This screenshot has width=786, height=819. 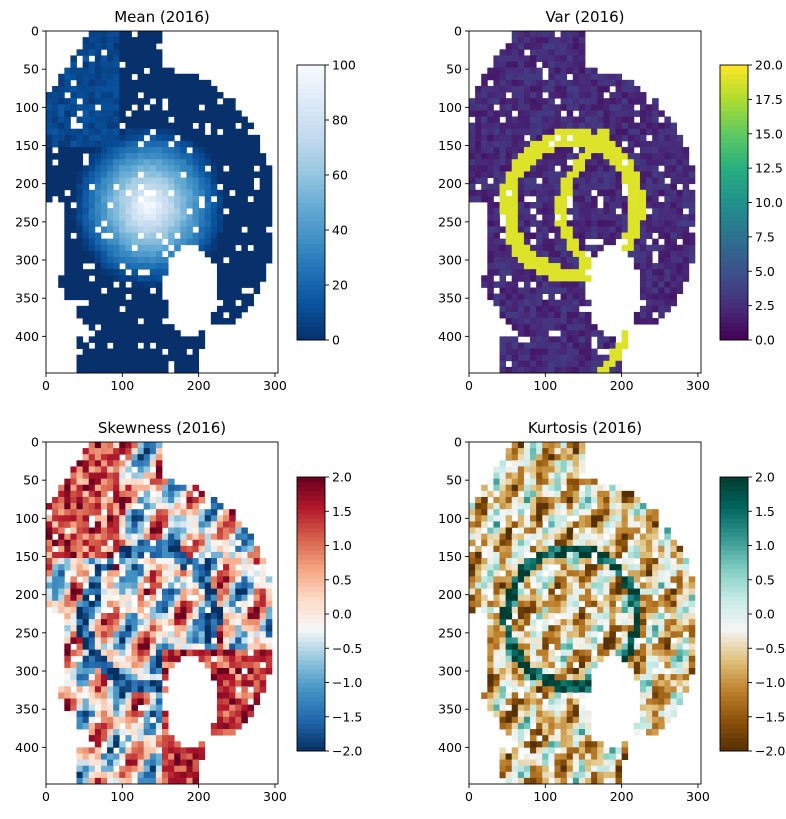 What do you see at coordinates (27, 145) in the screenshot?
I see `y-tick-label: 150` at bounding box center [27, 145].